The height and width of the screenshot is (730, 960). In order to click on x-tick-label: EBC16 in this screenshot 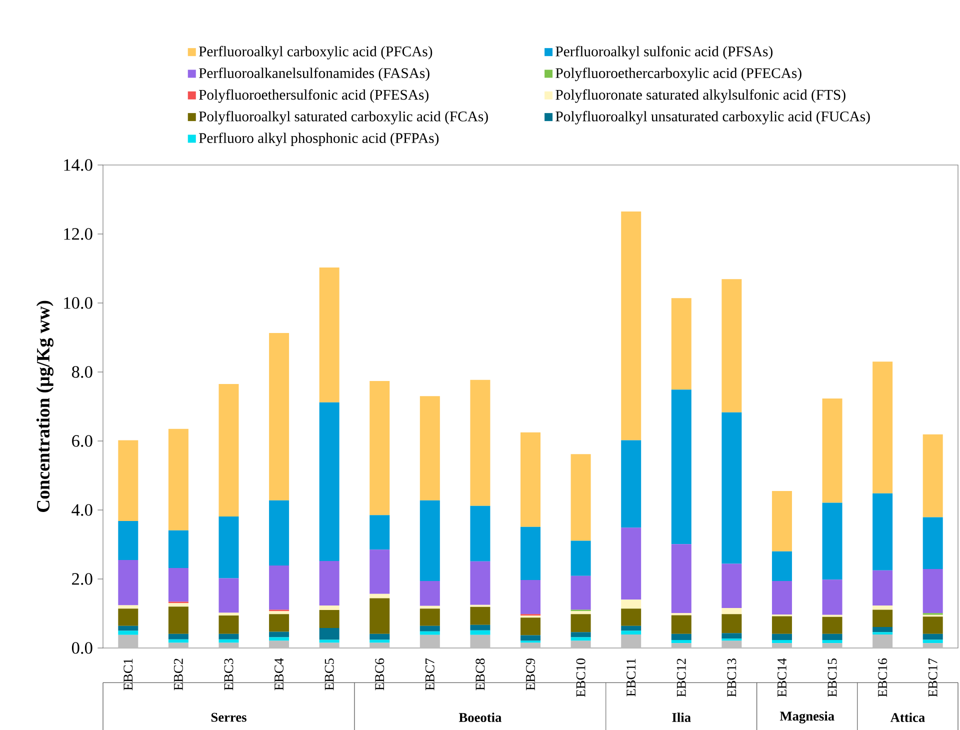, I will do `click(883, 677)`.